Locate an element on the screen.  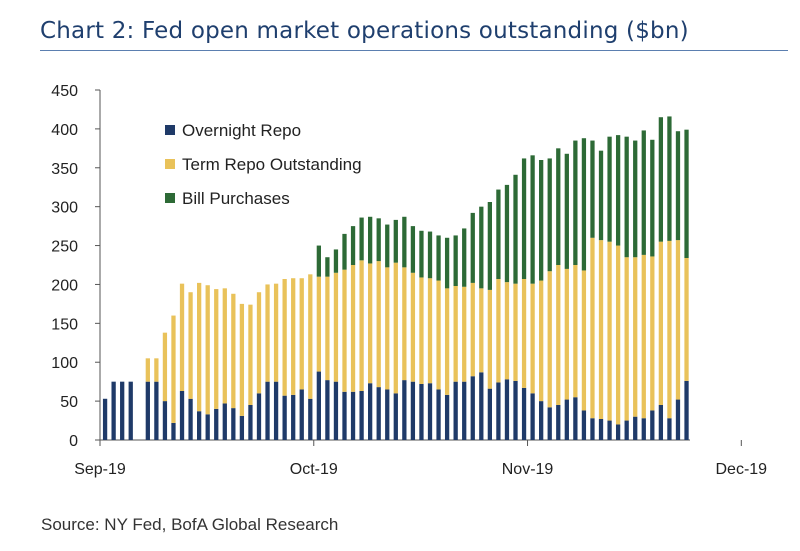
y-tick-label: 150 is located at coordinates (64, 324).